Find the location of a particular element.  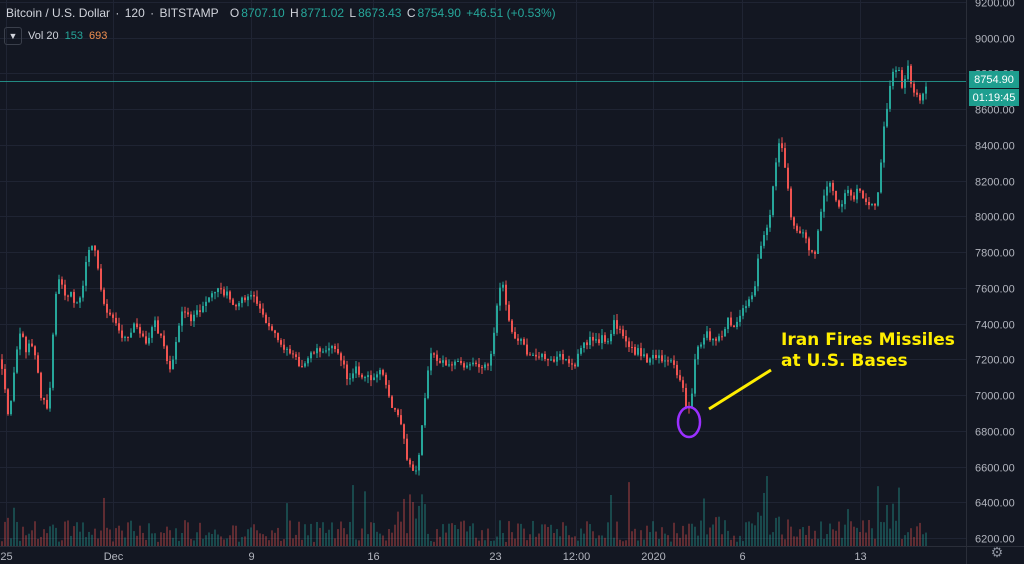

x-tick-label: 9 is located at coordinates (251, 557).